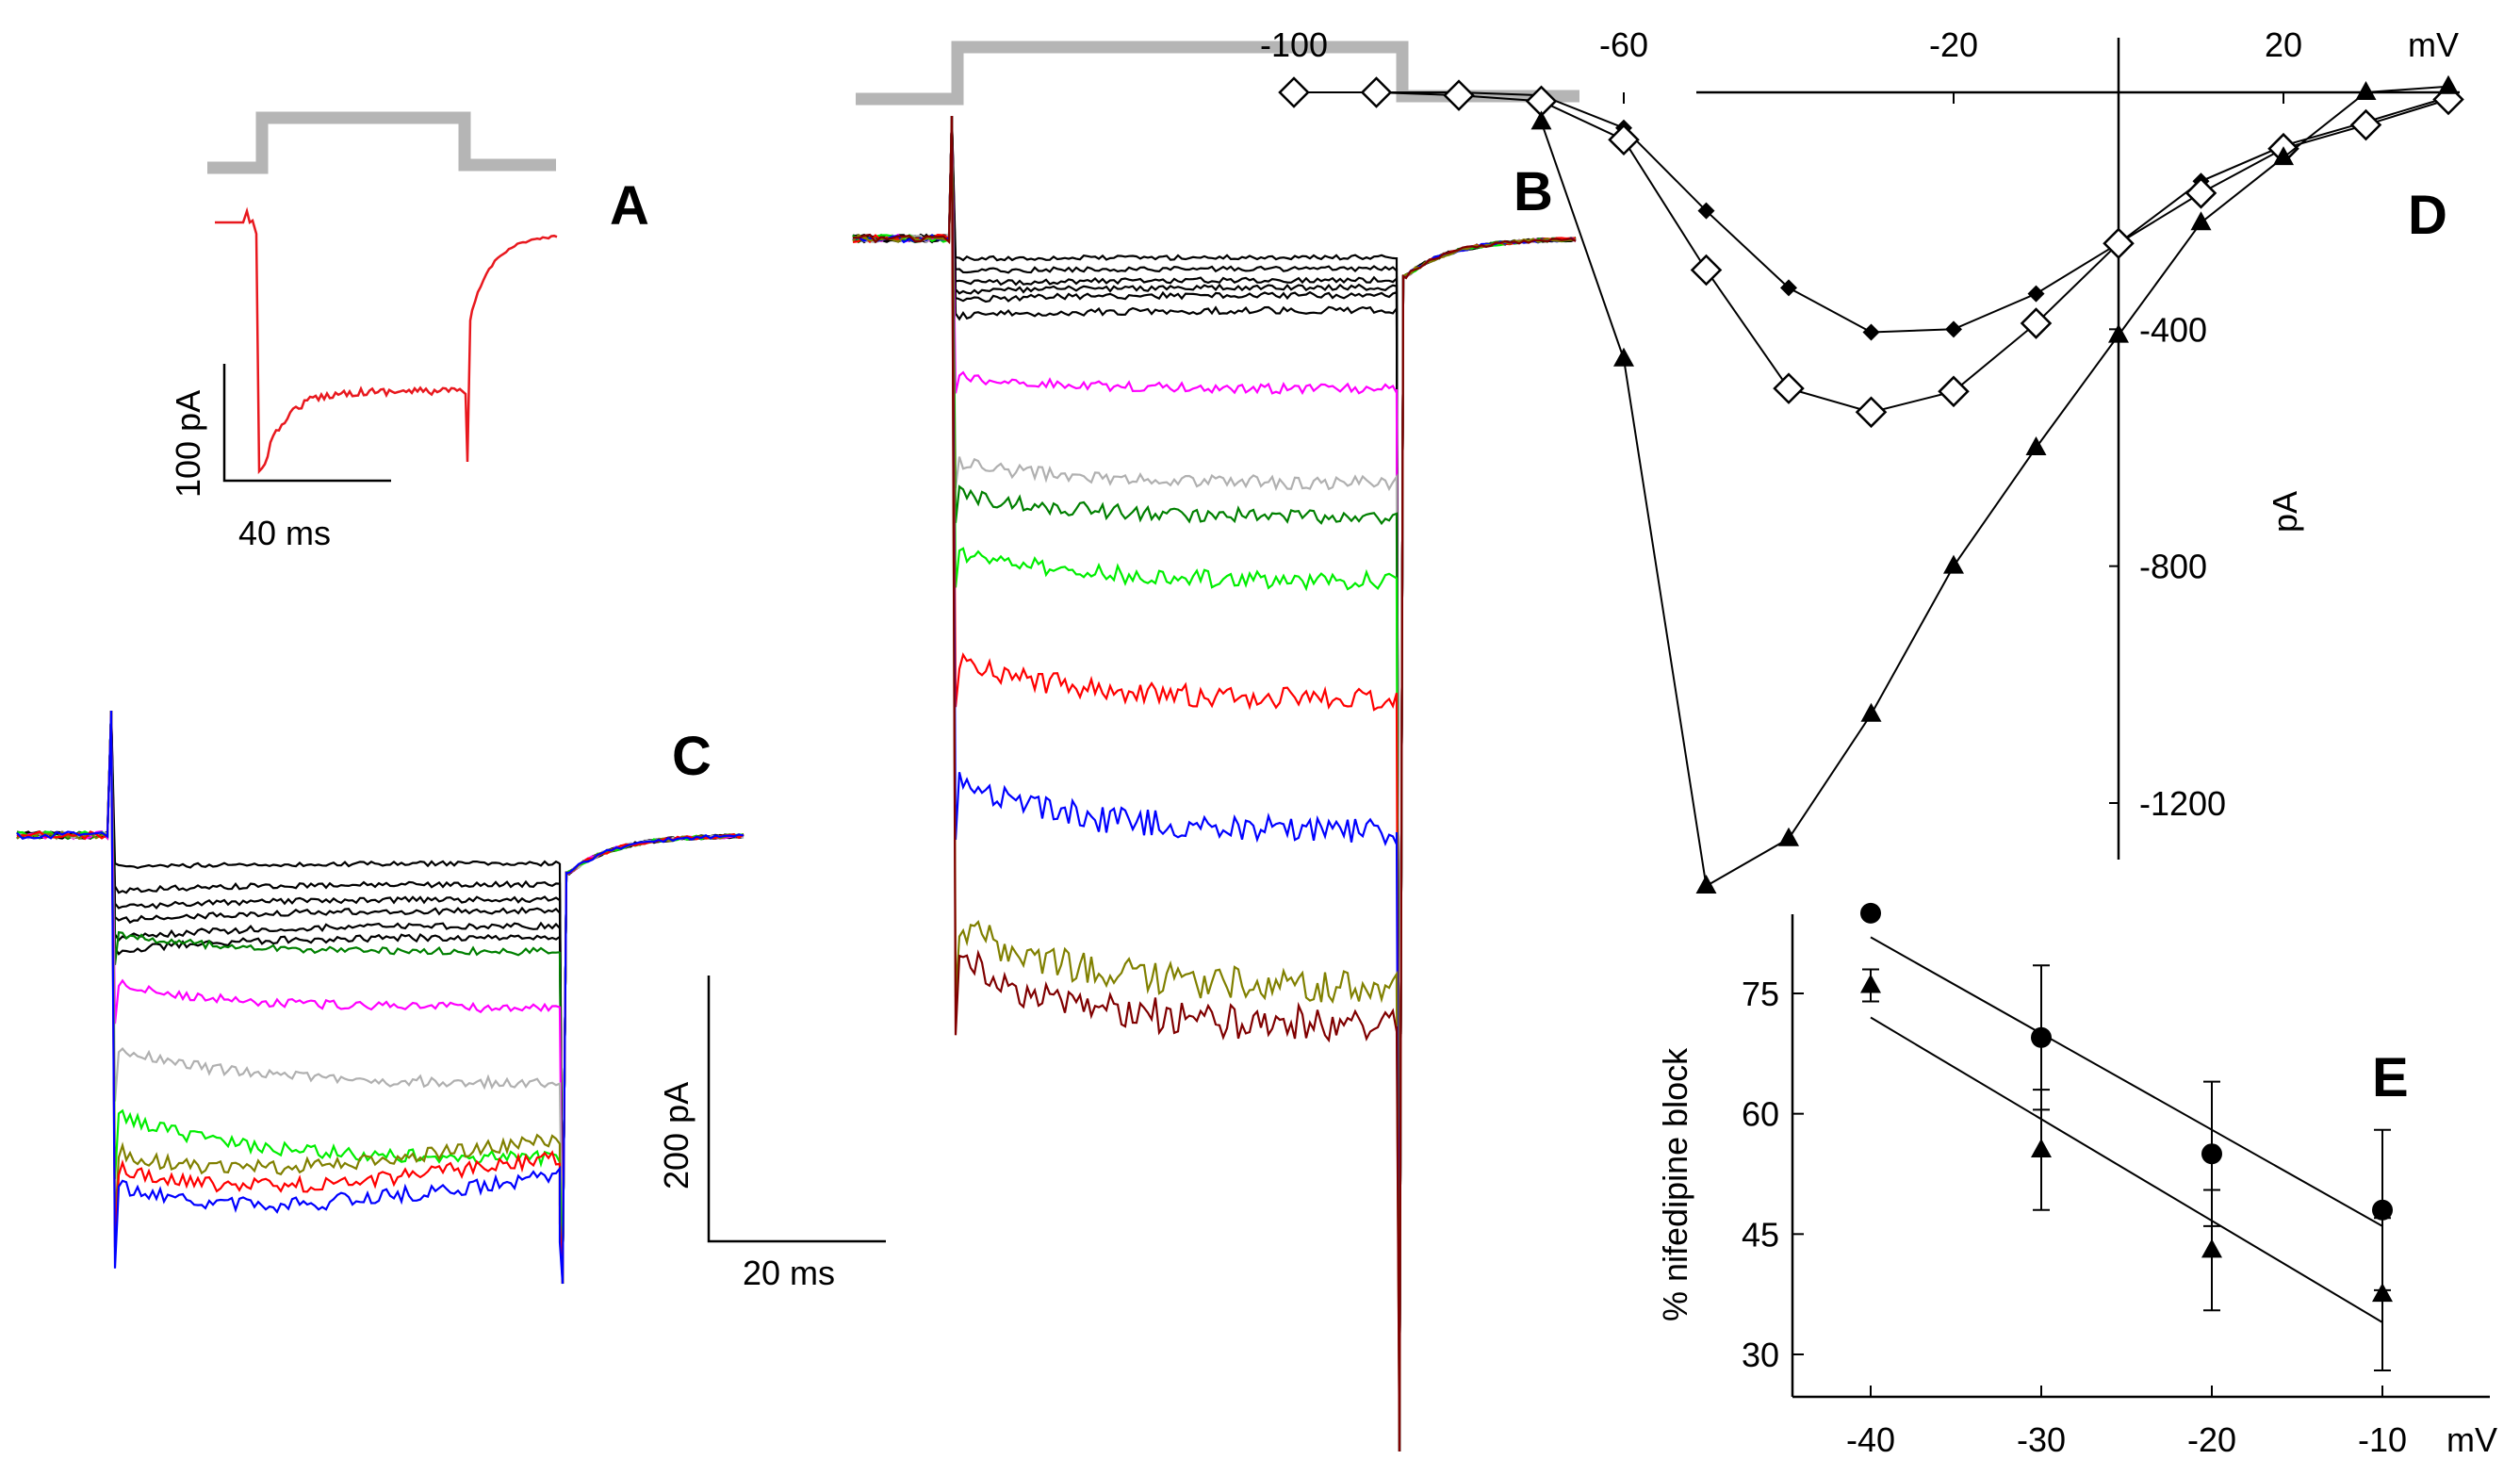 This screenshot has width=2520, height=1476. What do you see at coordinates (2041, 1439) in the screenshot?
I see `x-tick-label: -30` at bounding box center [2041, 1439].